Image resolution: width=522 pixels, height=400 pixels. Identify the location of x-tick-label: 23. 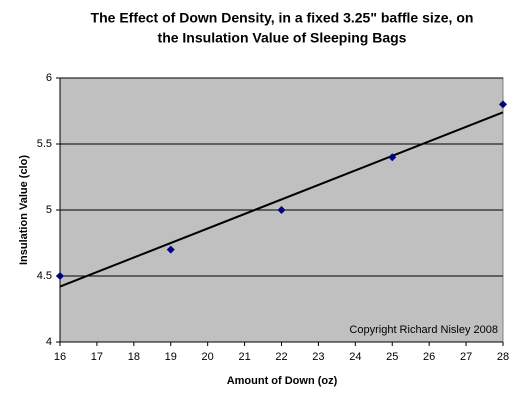
(318, 357).